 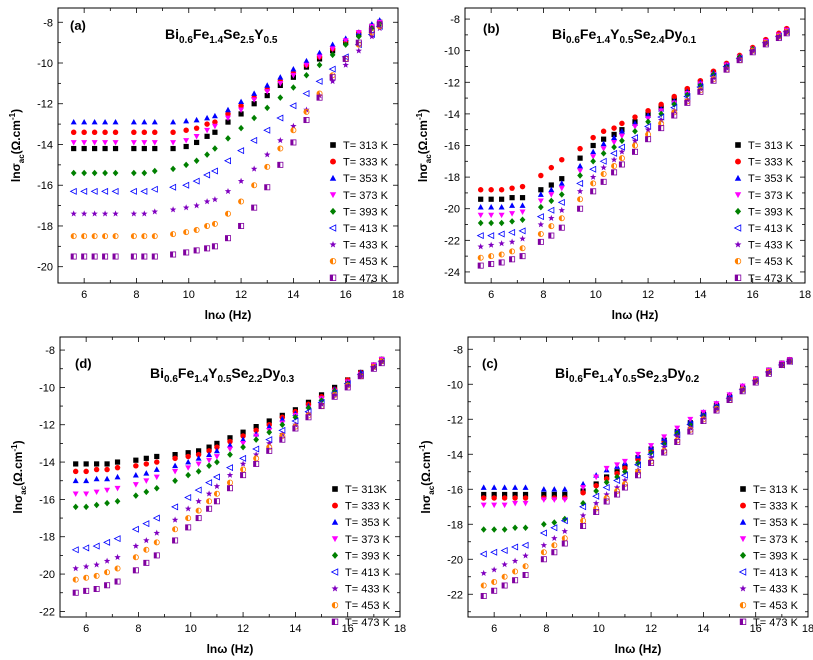 I want to click on panel-label: (a), so click(x=78, y=25).